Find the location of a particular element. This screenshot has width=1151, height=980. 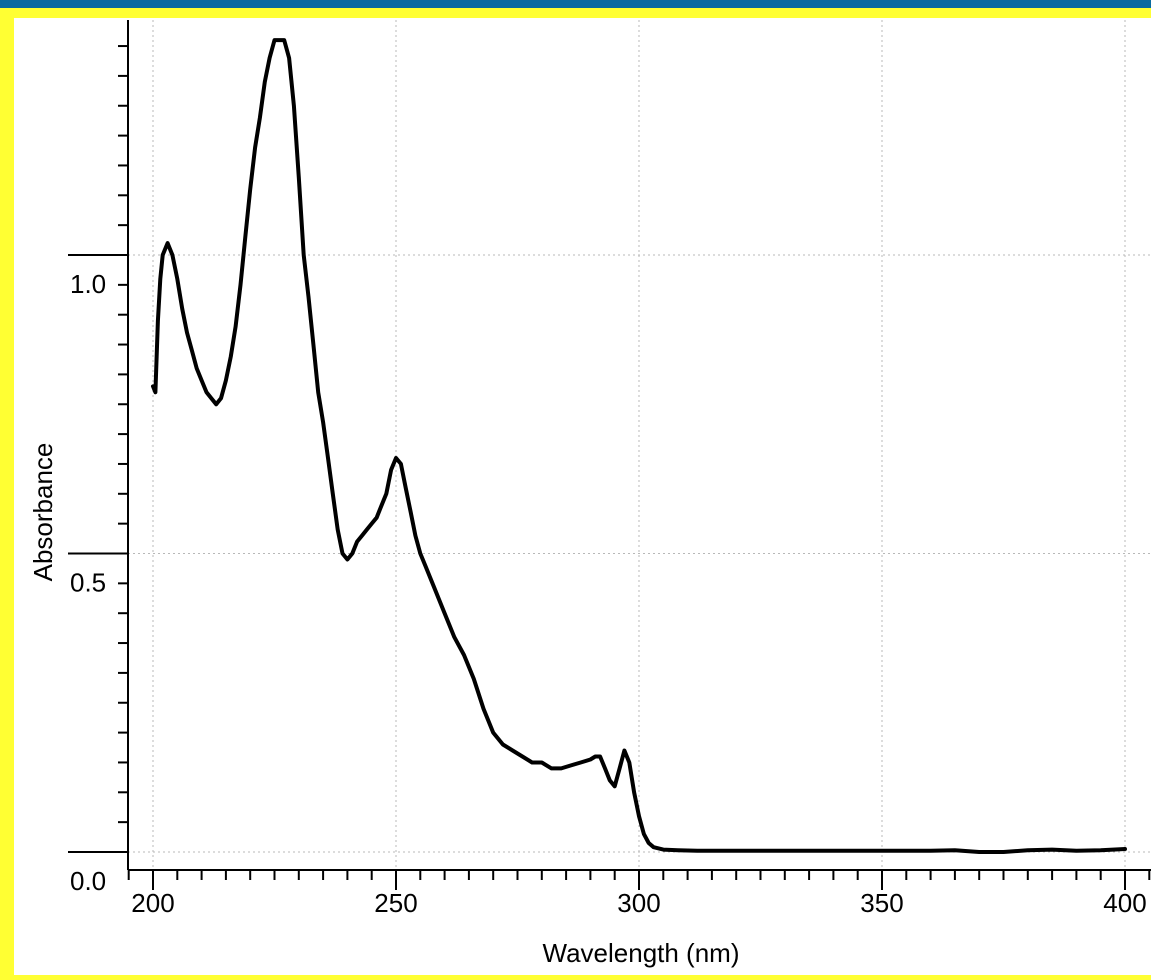

y-tick-label-0.0: 0.0 is located at coordinates (88, 881).